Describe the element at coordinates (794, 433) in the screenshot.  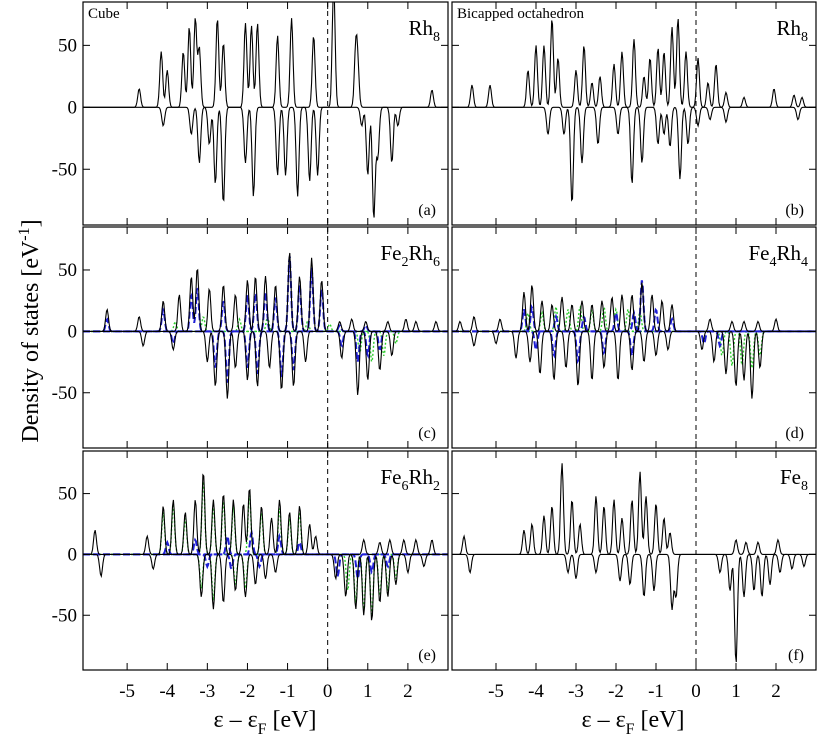
I see `panel-letter: (d)` at that location.